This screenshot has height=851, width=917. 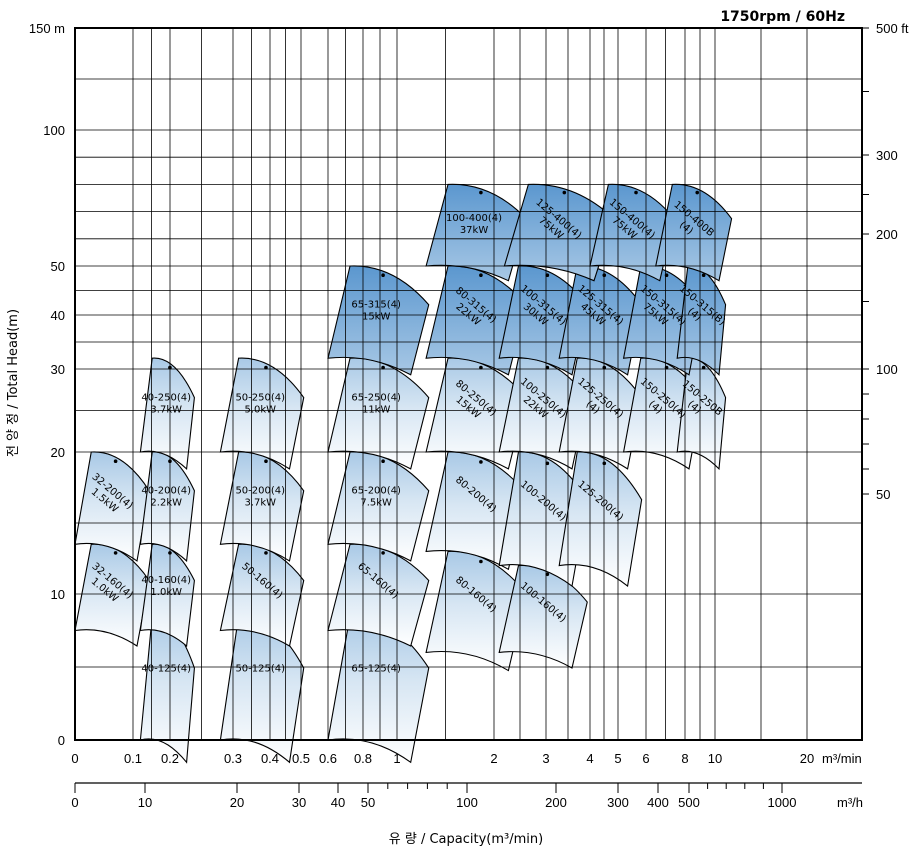 I want to click on x-bottom-tick-0: 0, so click(x=74, y=802).